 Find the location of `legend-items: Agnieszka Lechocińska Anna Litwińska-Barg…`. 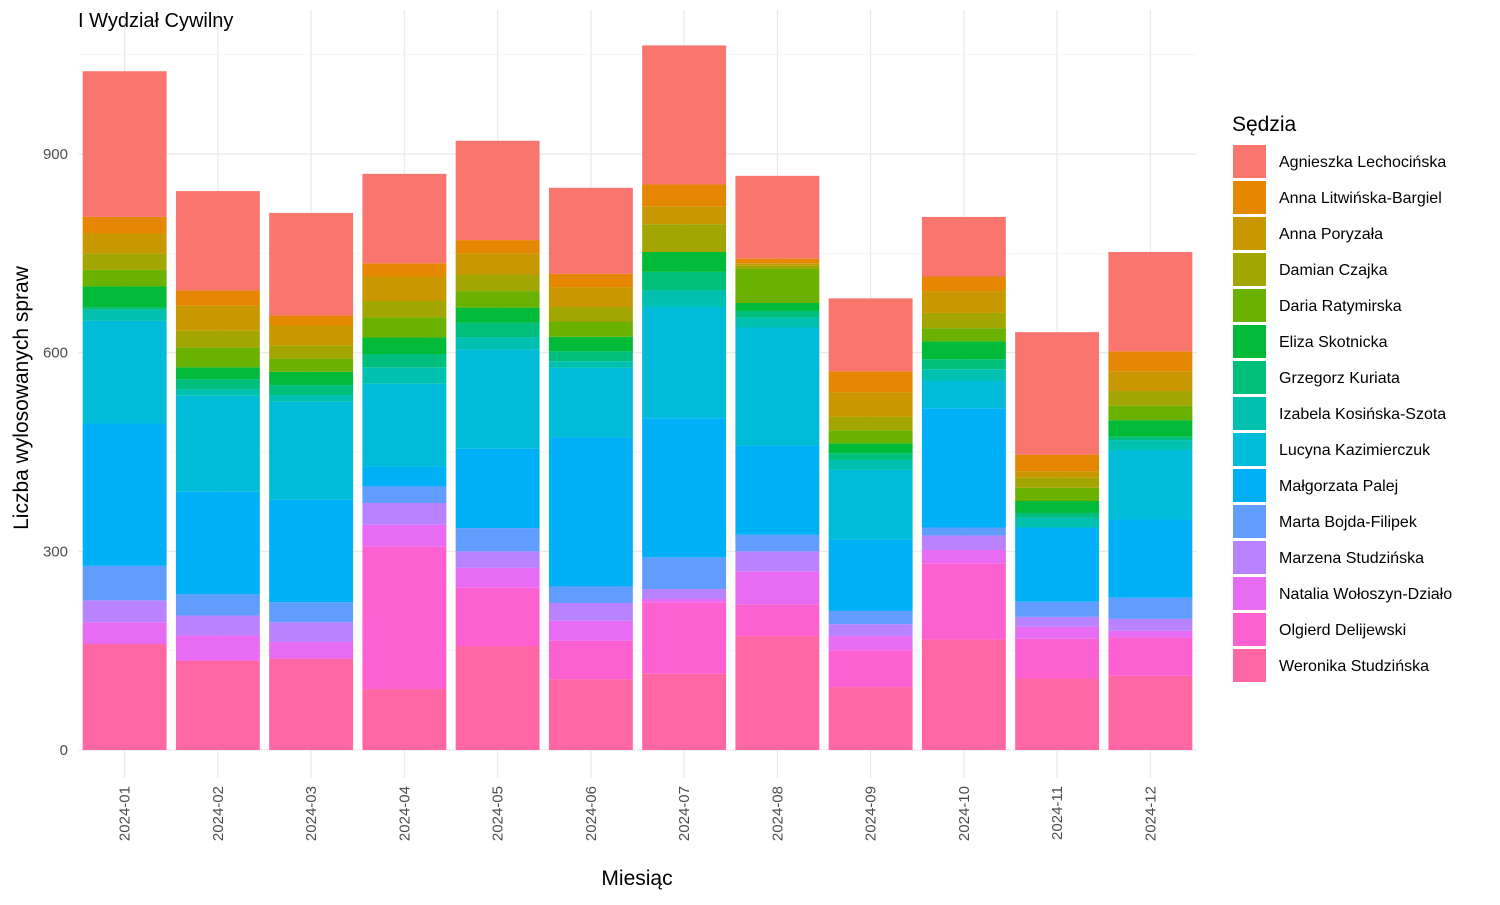

legend-items: Agnieszka Lechocińska Anna Litwińska-Barg… is located at coordinates (1342, 413).